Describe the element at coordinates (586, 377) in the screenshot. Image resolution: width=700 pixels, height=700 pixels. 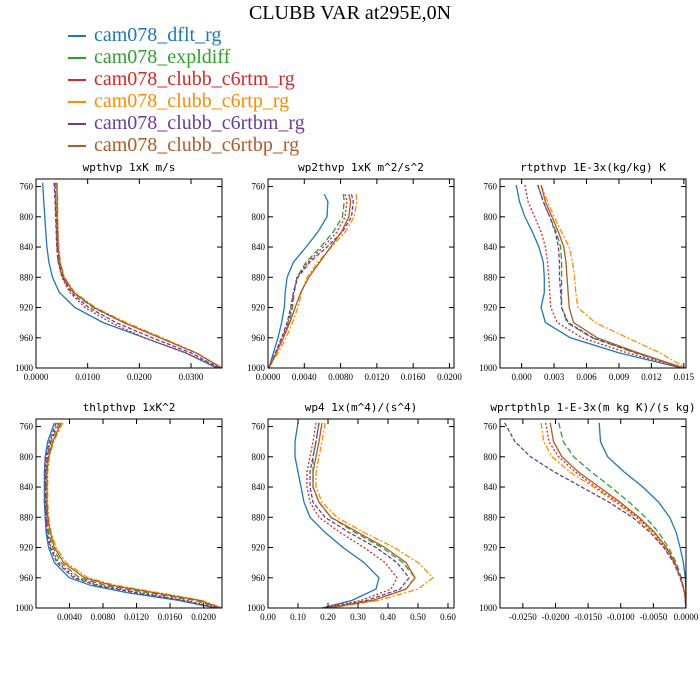
I see `x-tick-label: 0.006` at that location.